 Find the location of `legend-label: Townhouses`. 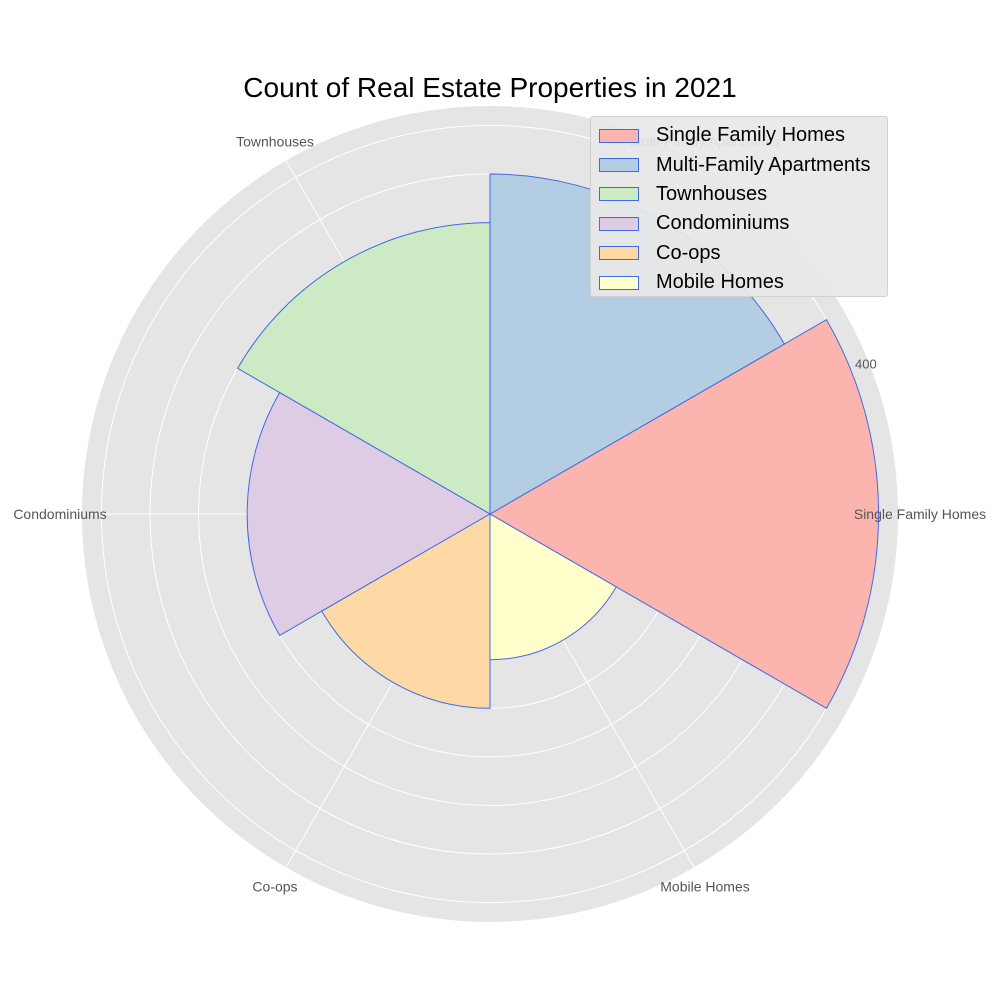

legend-label: Townhouses is located at coordinates (712, 193).